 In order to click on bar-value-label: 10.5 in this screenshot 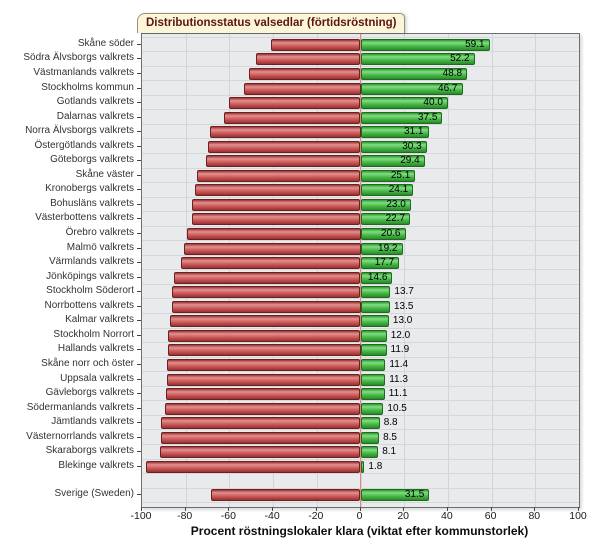, I will do `click(397, 408)`.